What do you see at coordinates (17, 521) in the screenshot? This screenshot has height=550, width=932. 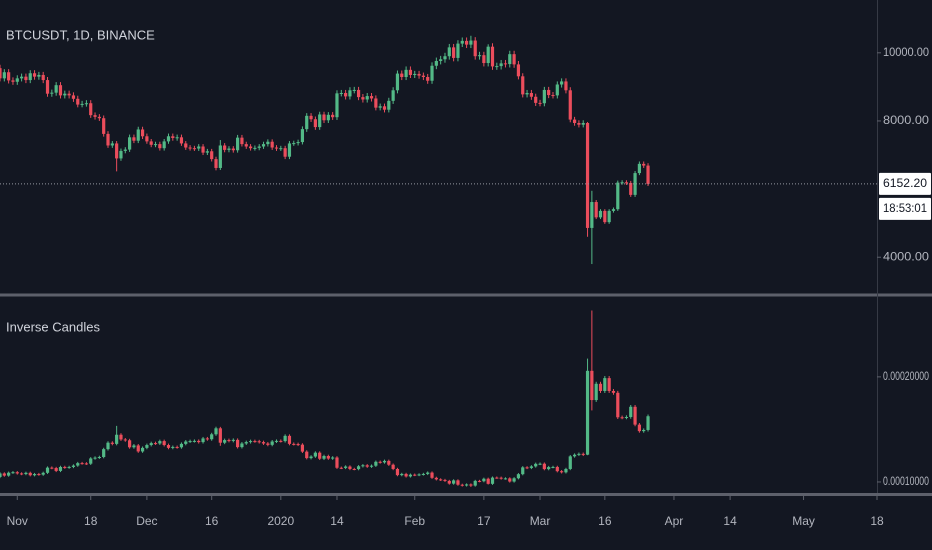 I see `x-tick-label: Nov` at bounding box center [17, 521].